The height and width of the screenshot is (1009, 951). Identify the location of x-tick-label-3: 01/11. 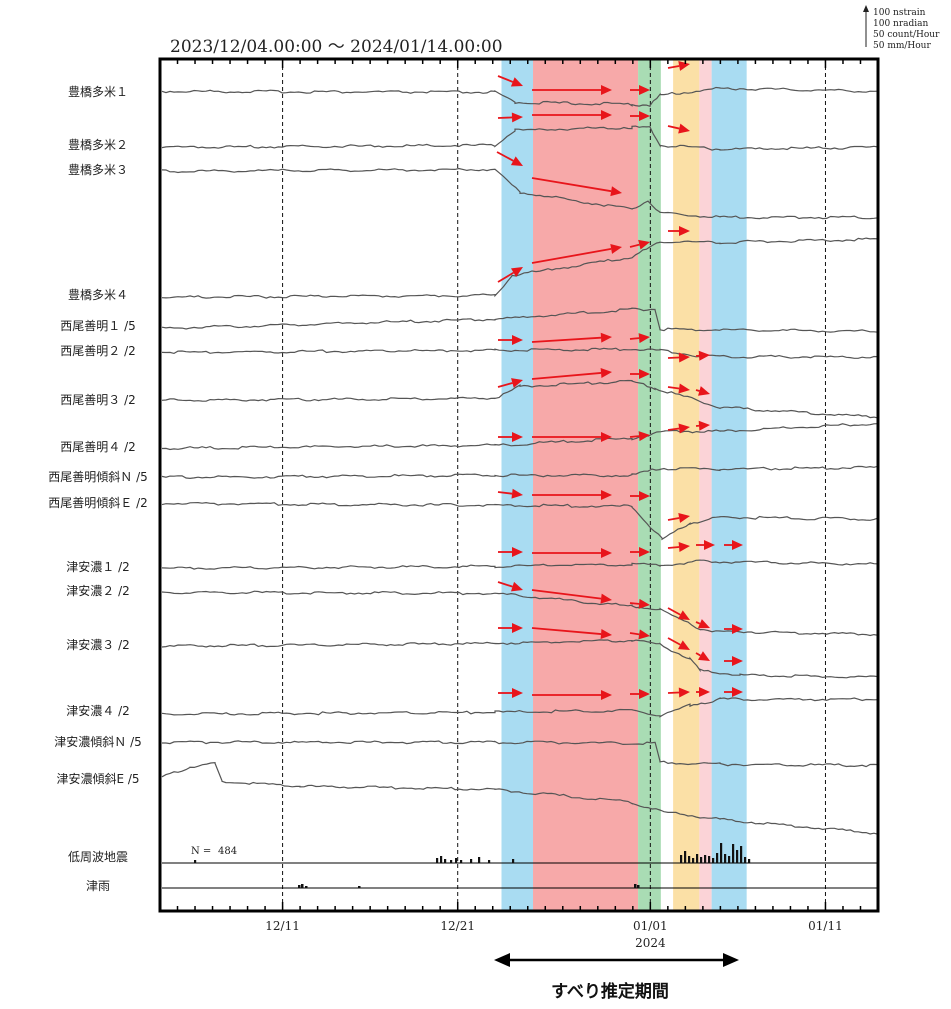
(825, 926).